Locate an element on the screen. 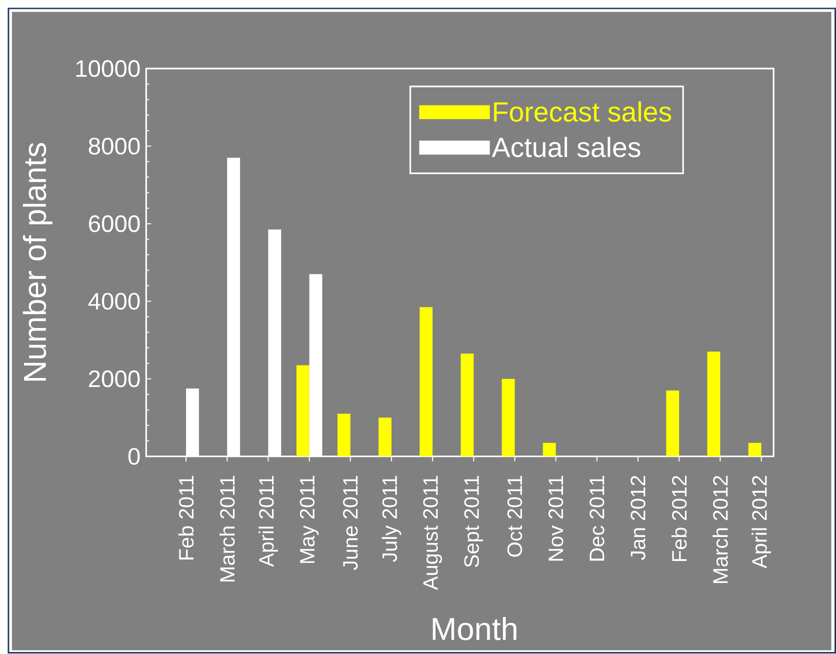 The height and width of the screenshot is (654, 836). x-axis-title: Month is located at coordinates (474, 628).